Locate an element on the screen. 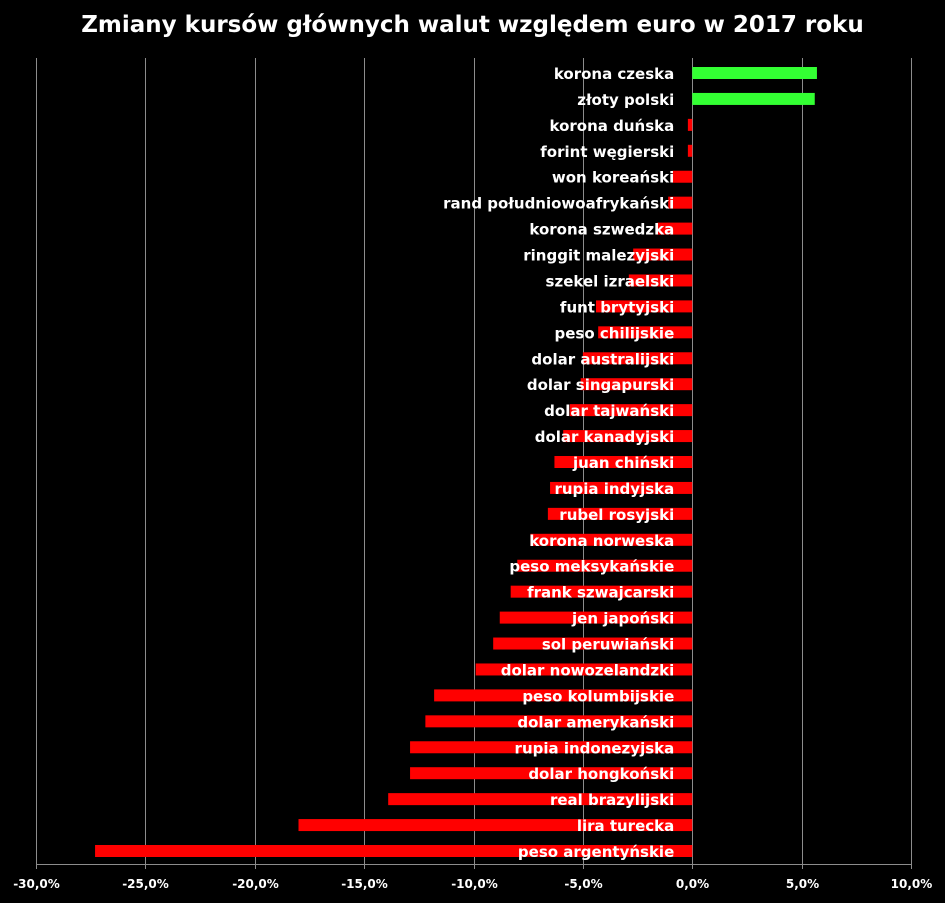 The image size is (945, 903). category-label: rupia indonezyjska is located at coordinates (595, 748).